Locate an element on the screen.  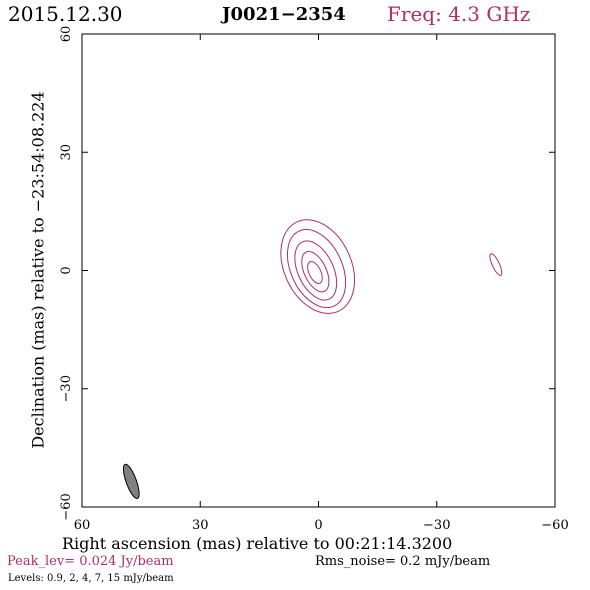
y-tick-label: 60 is located at coordinates (66, 34).